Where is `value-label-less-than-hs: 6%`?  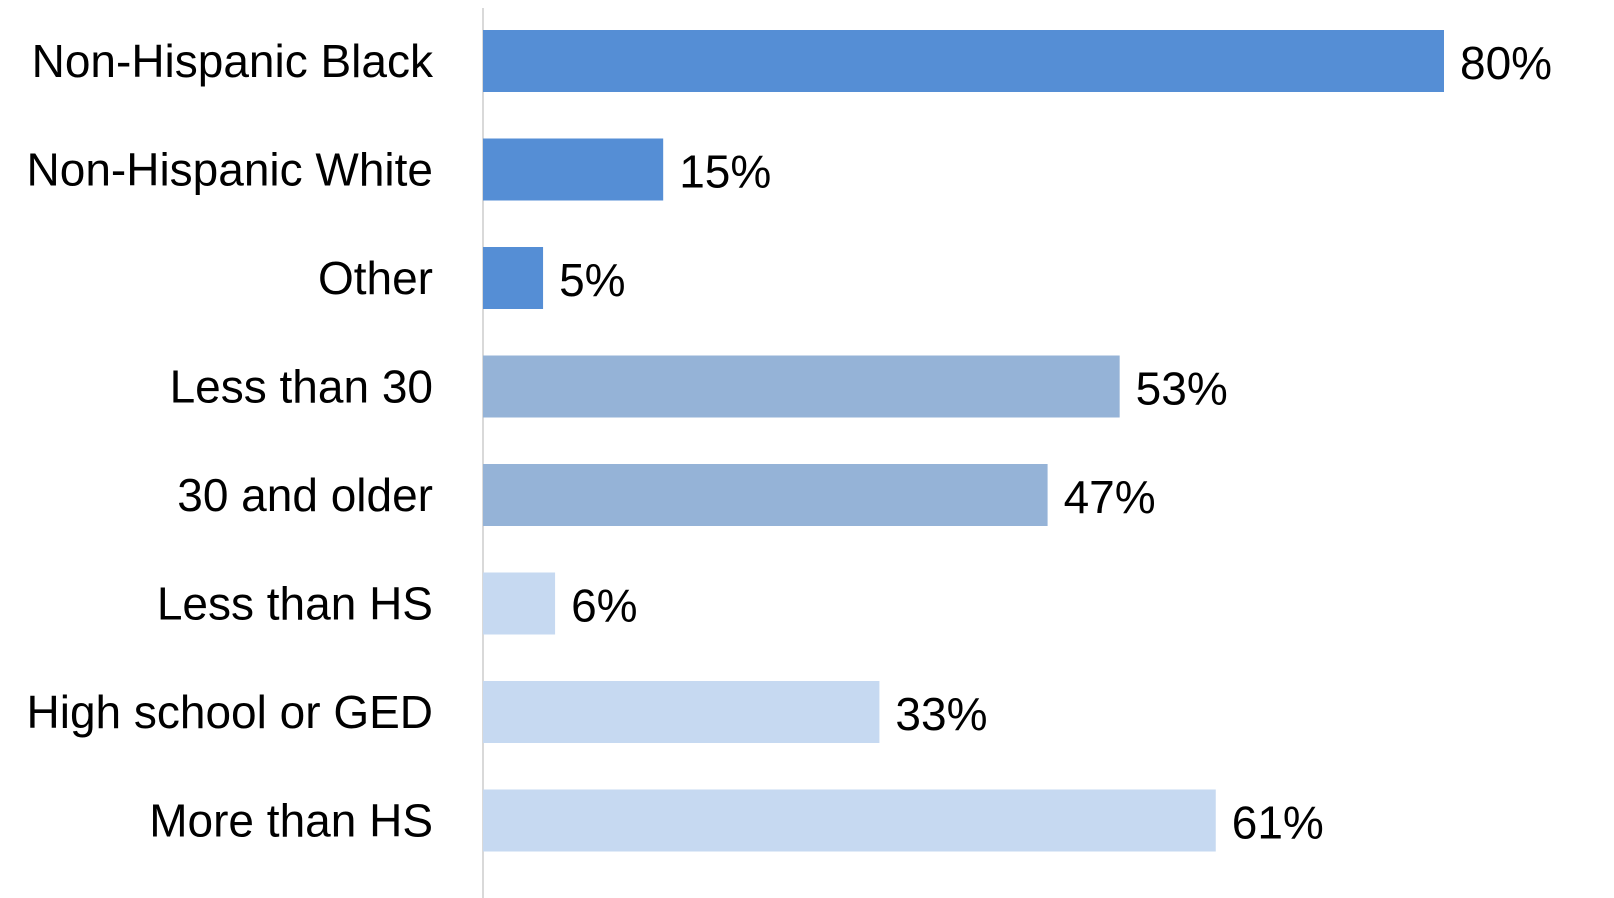
value-label-less-than-hs: 6% is located at coordinates (604, 606).